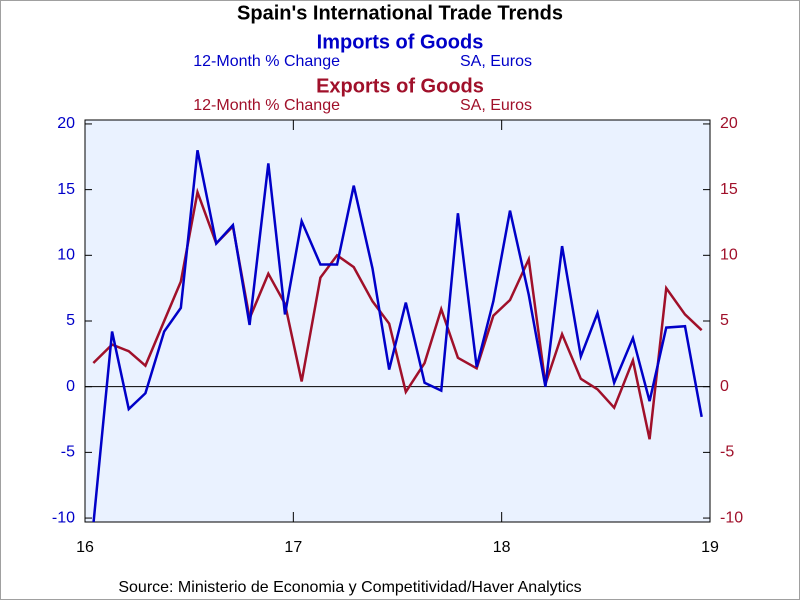 The height and width of the screenshot is (600, 800). Describe the element at coordinates (70, 320) in the screenshot. I see `y-tick-label: 5` at that location.